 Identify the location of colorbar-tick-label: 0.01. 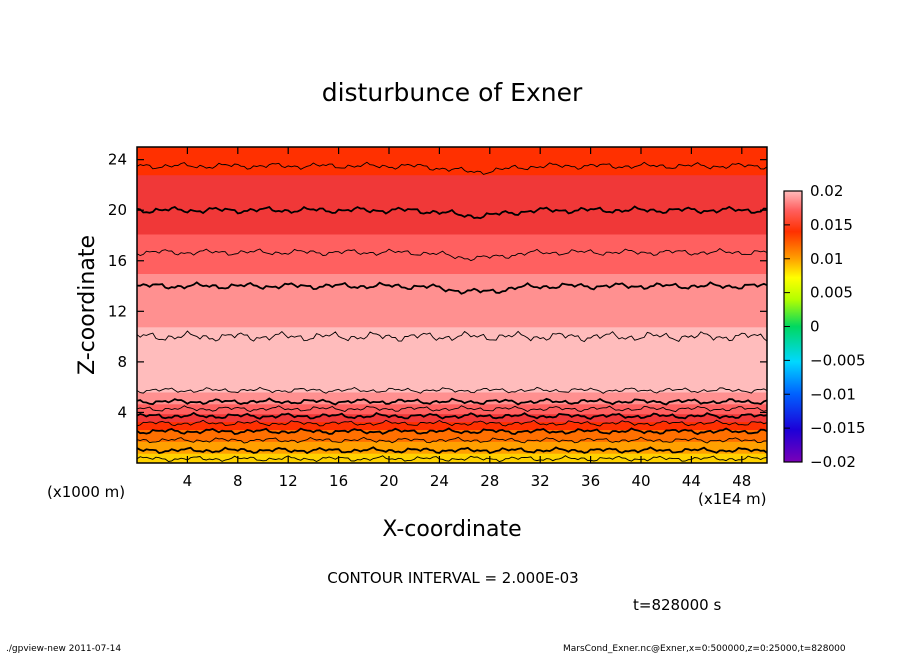
(826, 259).